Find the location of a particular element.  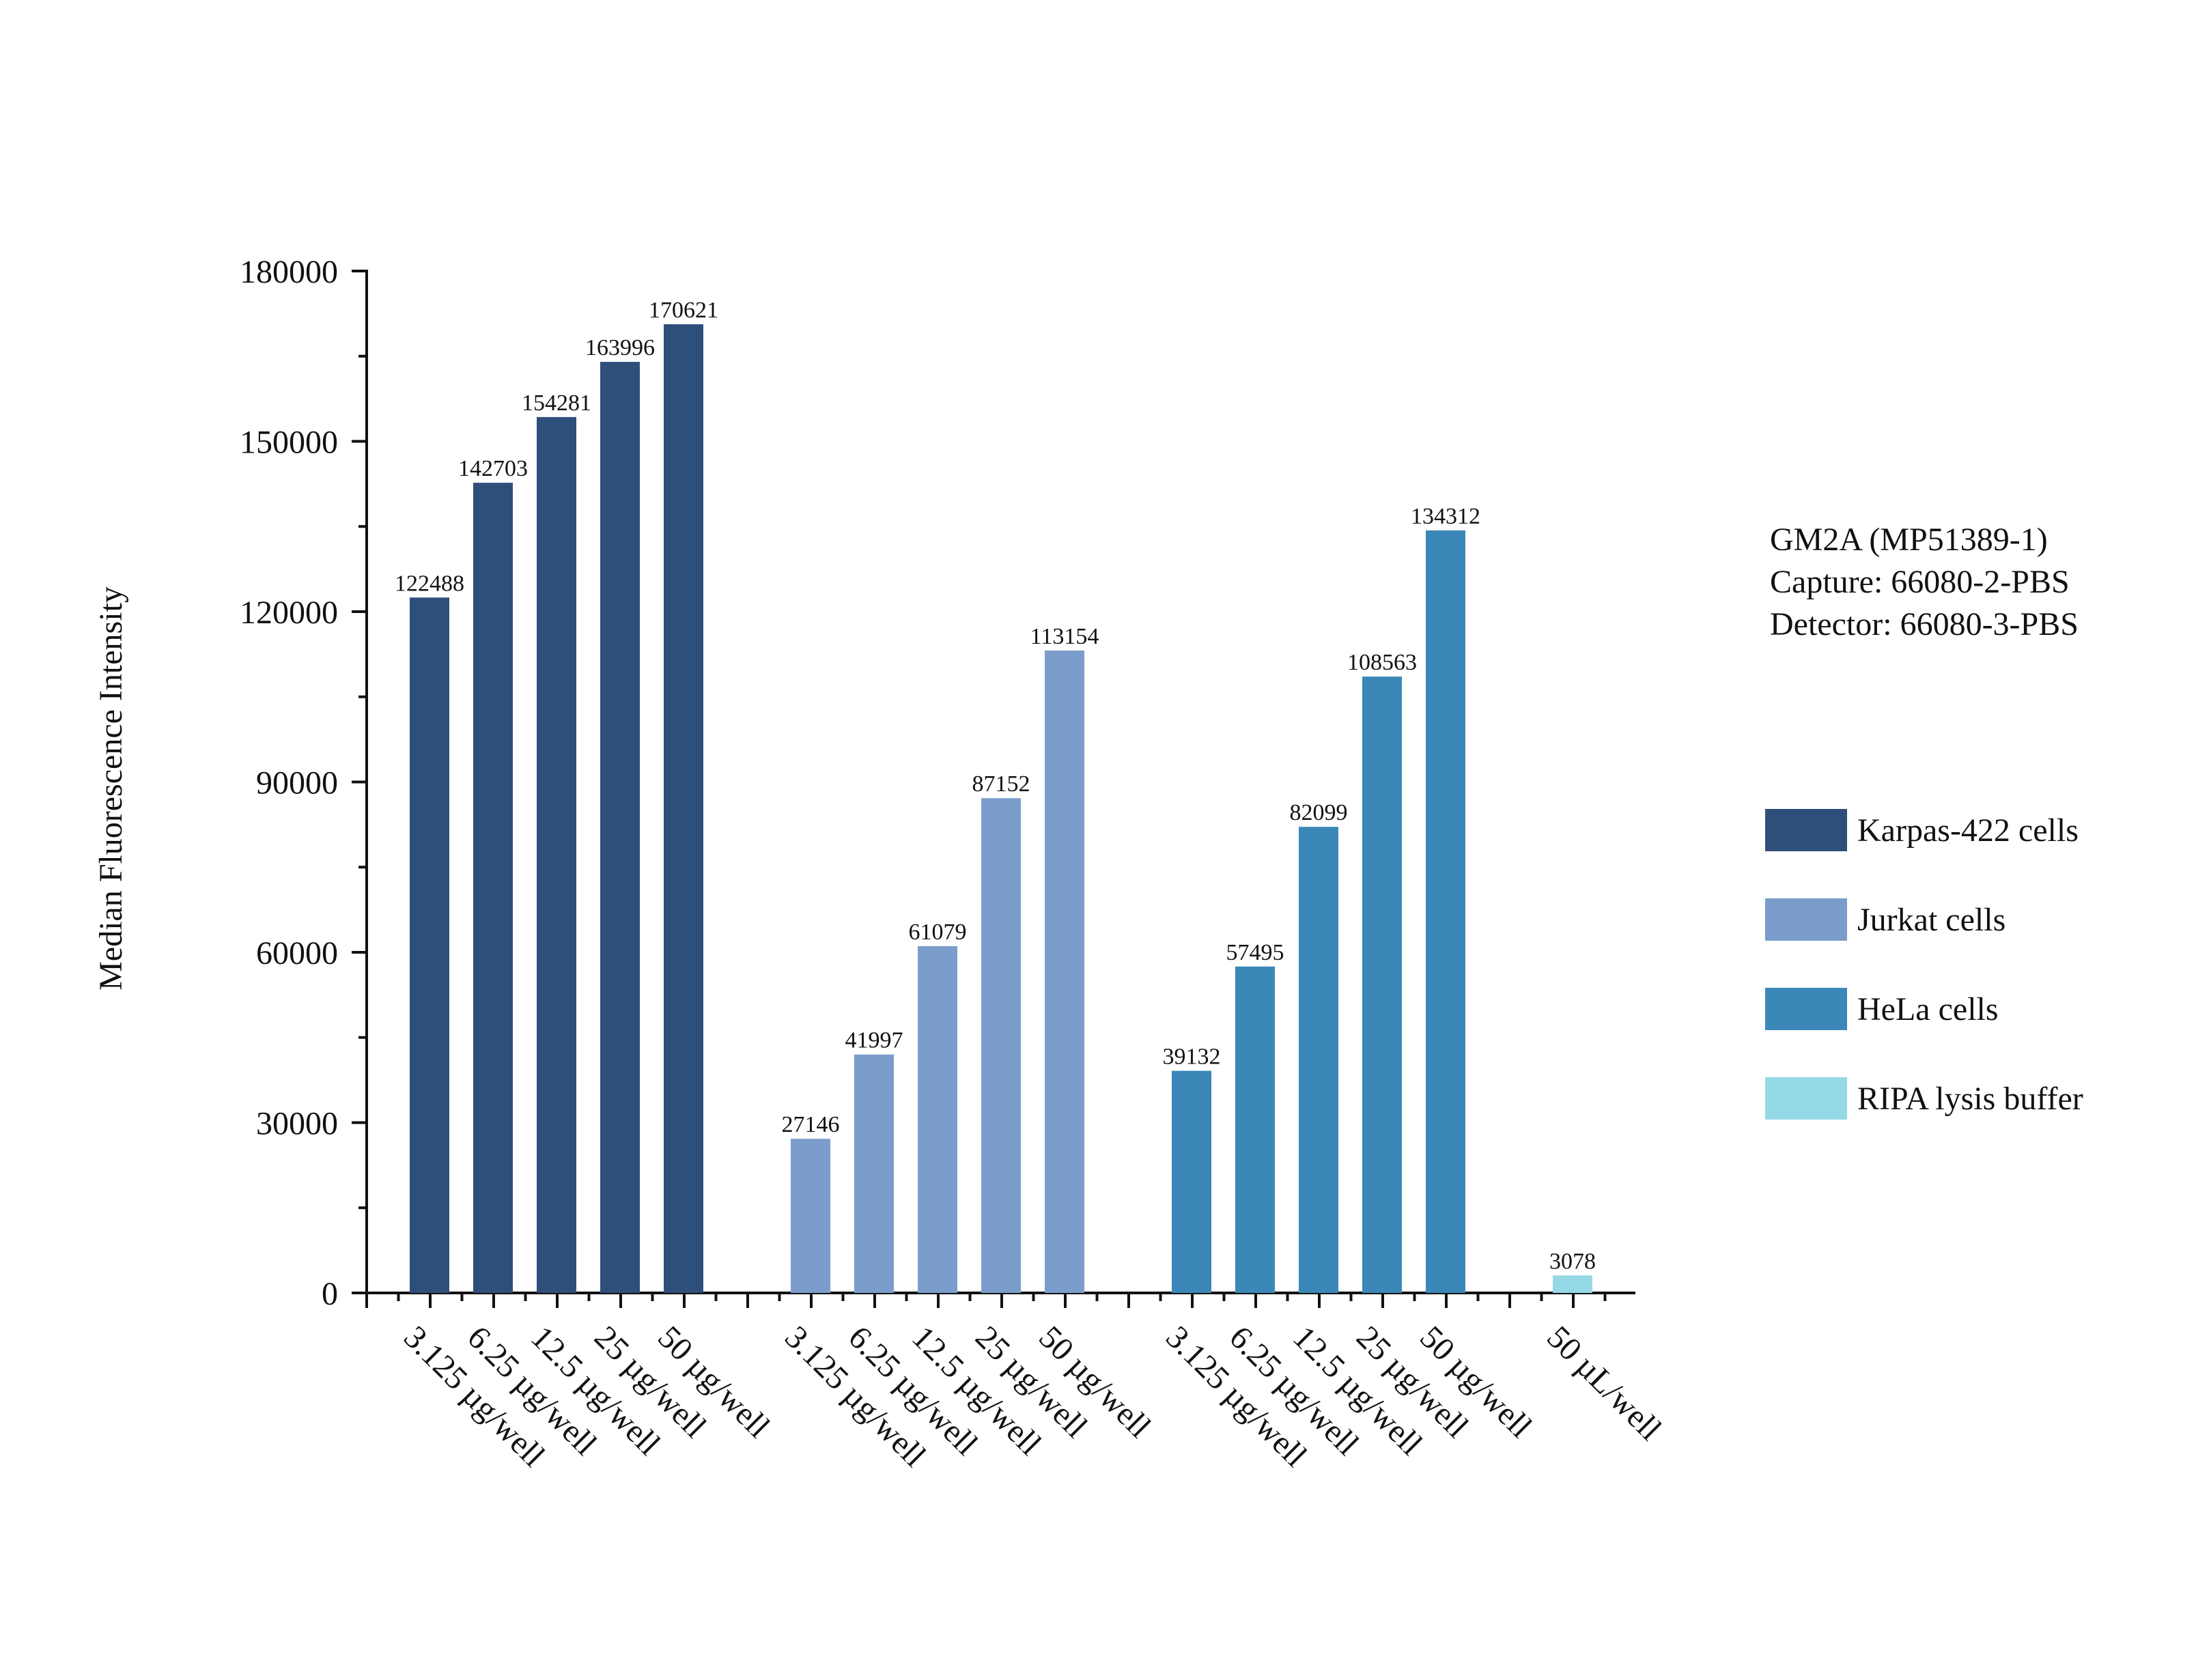

legend-label: Karpas-422 cells is located at coordinates (1968, 830).